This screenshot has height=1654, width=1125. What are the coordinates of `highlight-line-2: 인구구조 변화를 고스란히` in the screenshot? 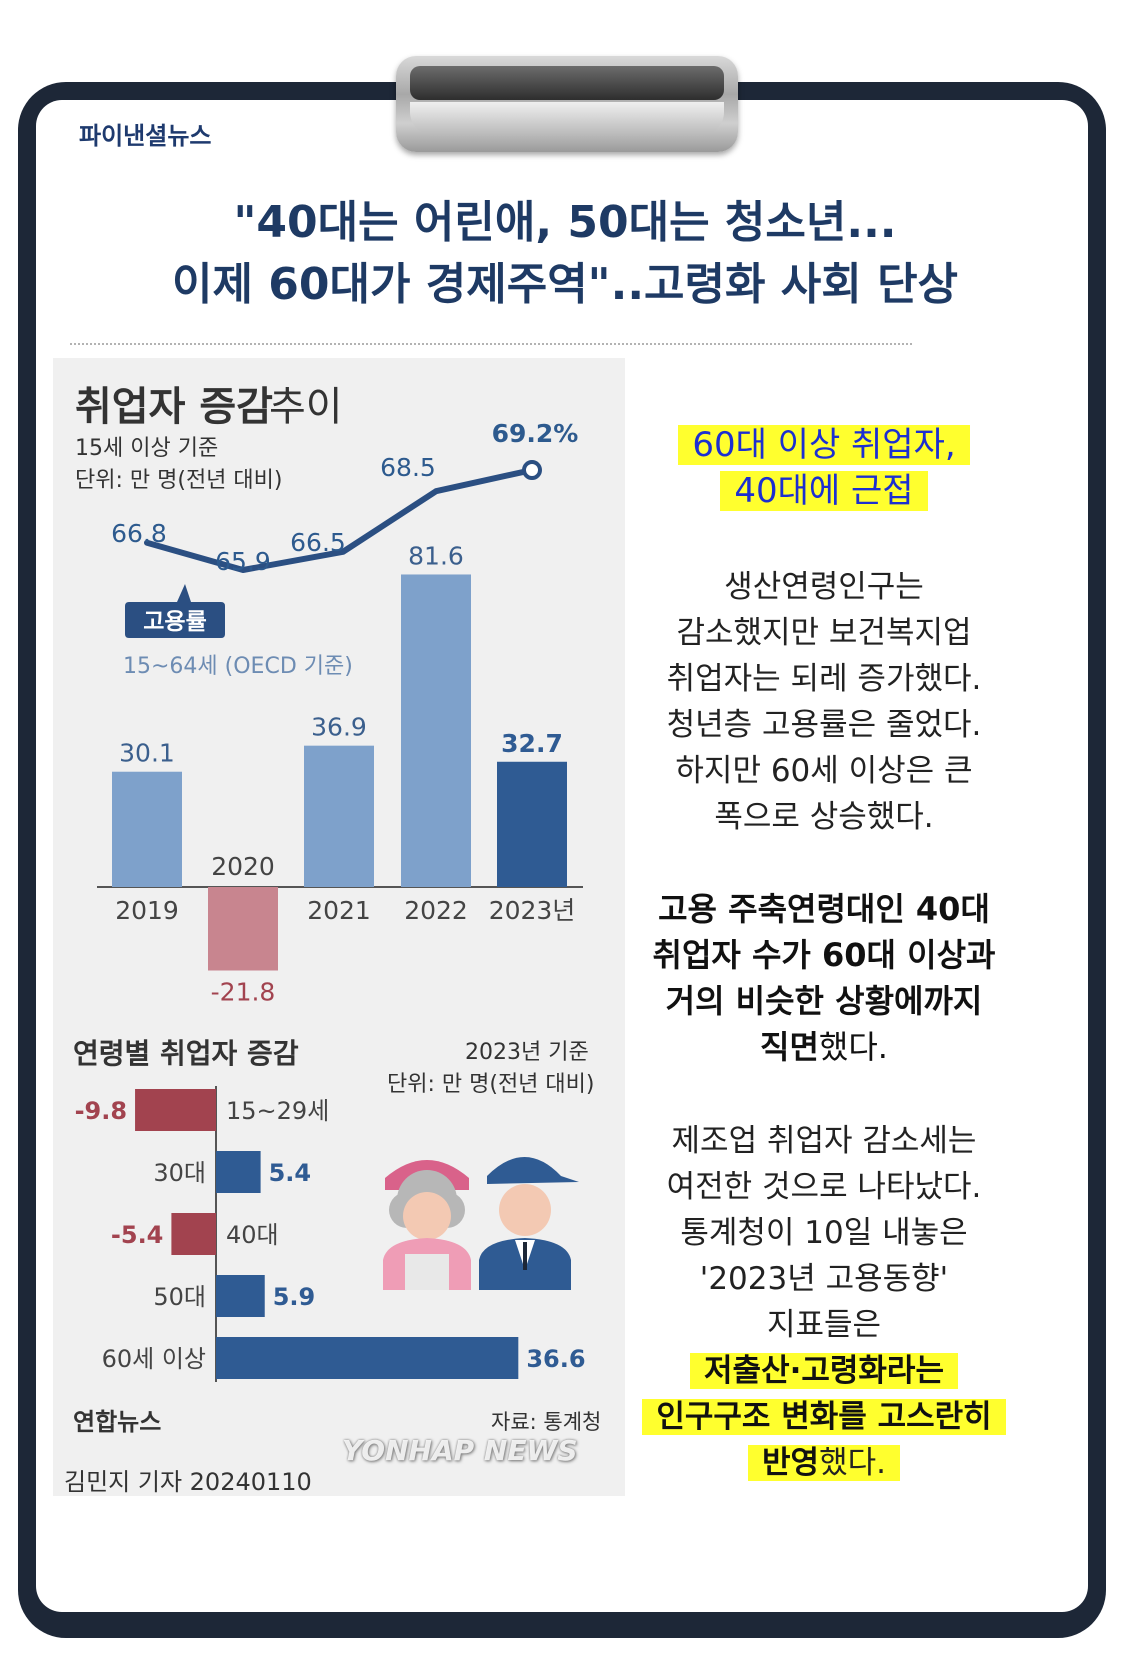 It's located at (824, 1417).